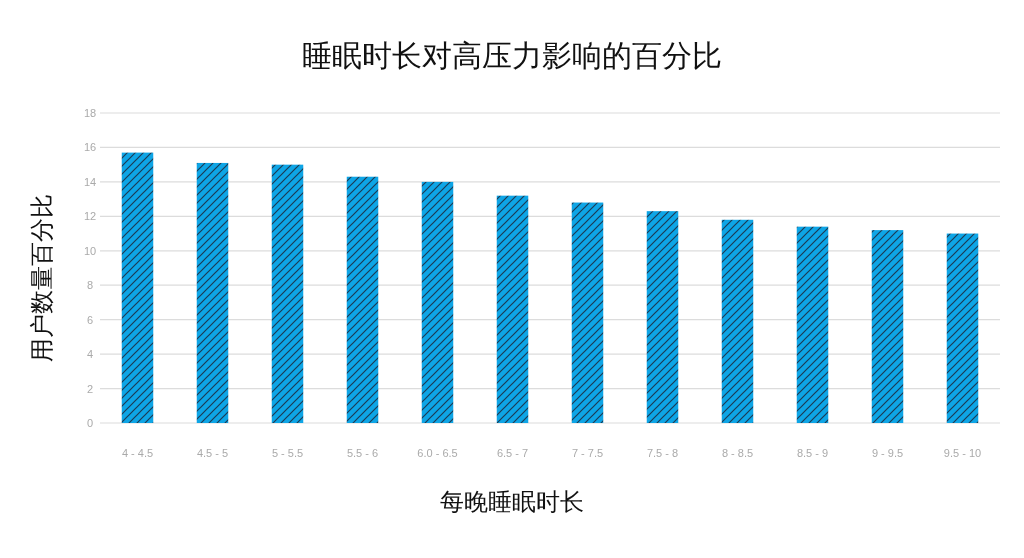 The image size is (1024, 558). Describe the element at coordinates (887, 453) in the screenshot. I see `x-tick-label: 9 - 9.5` at that location.